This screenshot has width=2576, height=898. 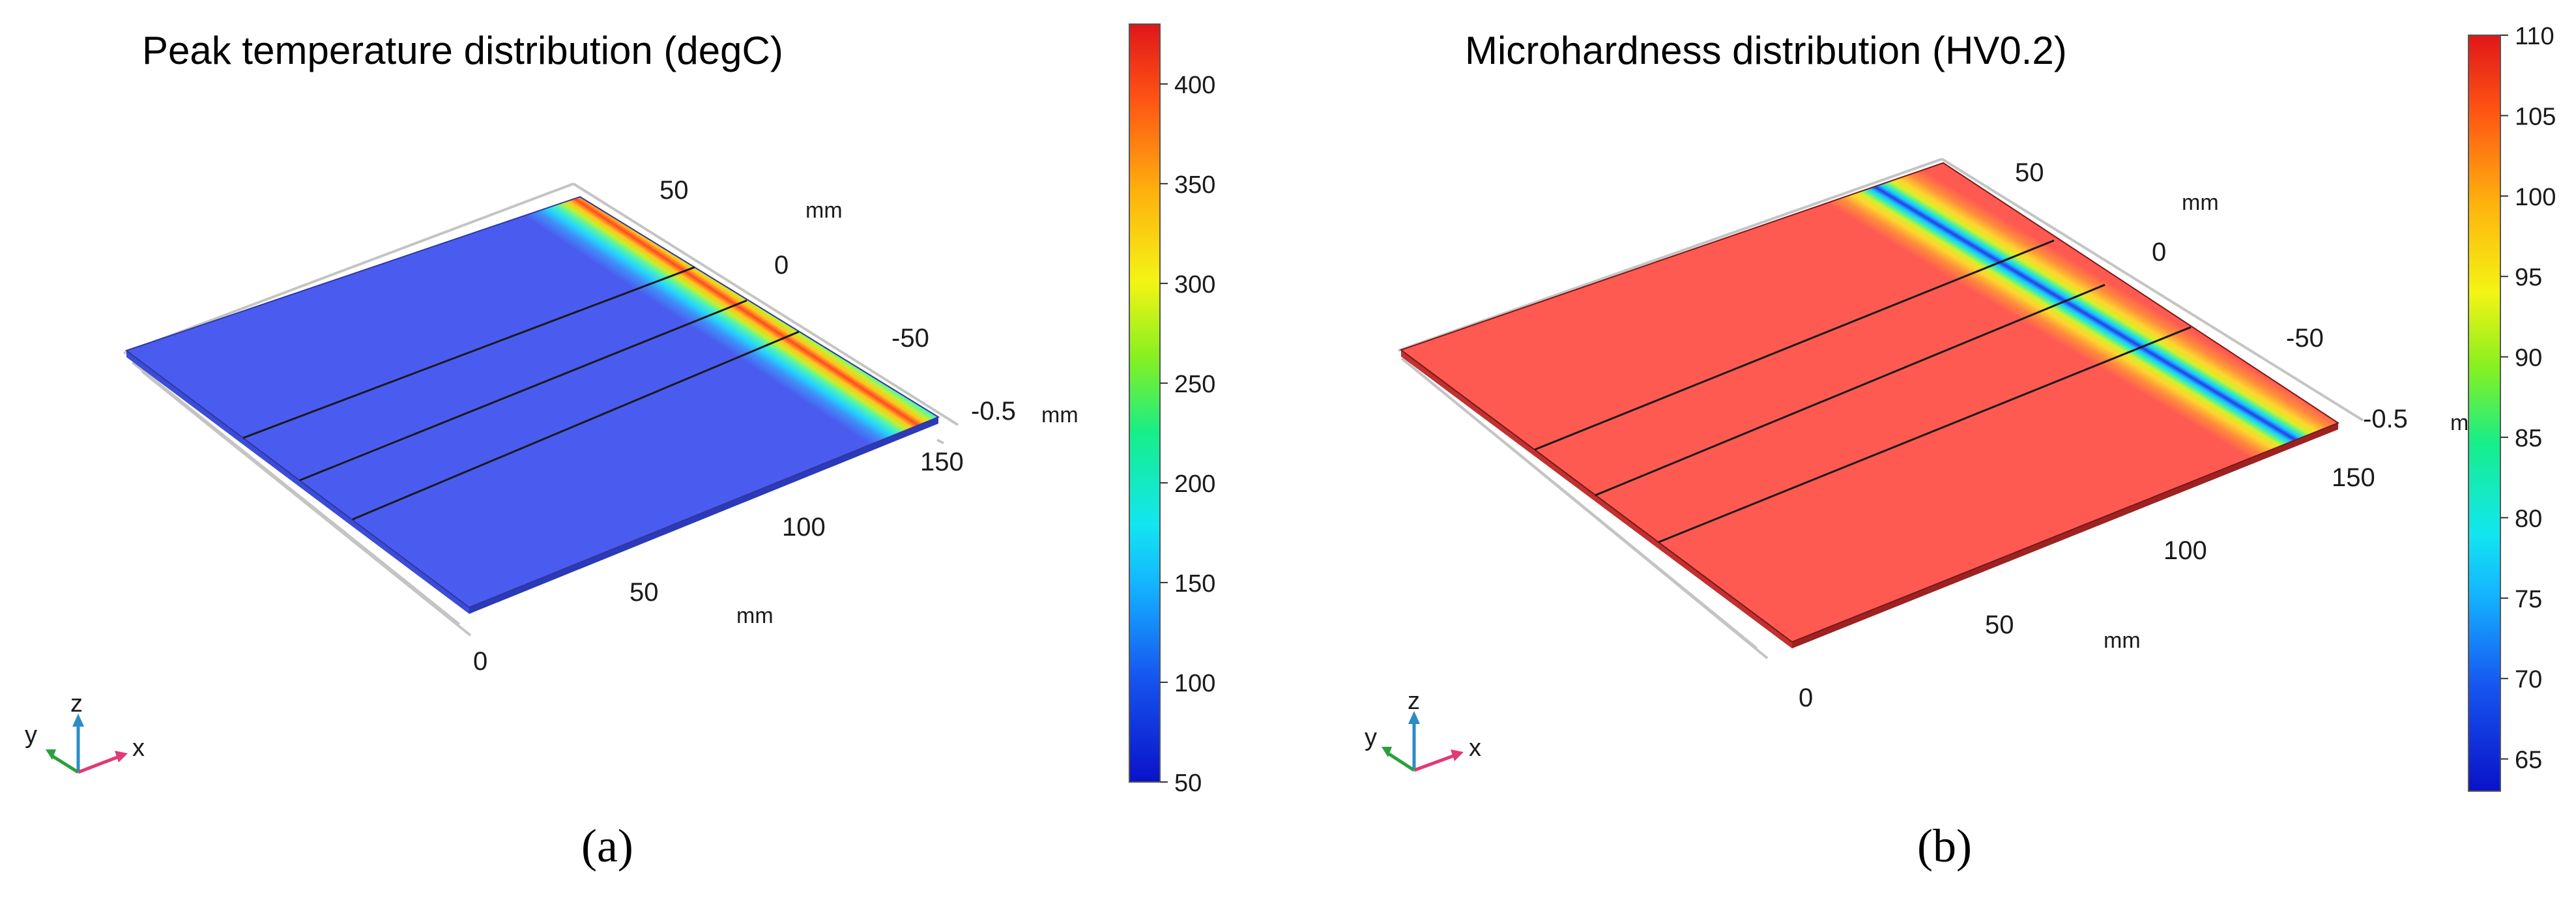 What do you see at coordinates (1414, 717) in the screenshot?
I see `panel-b-triad-z-head` at bounding box center [1414, 717].